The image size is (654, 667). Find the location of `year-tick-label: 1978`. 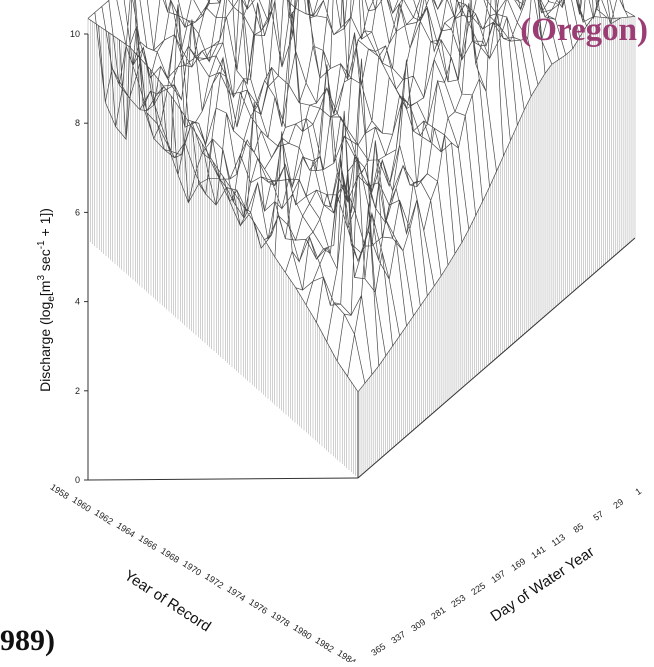

year-tick-label: 1978 is located at coordinates (280, 619).